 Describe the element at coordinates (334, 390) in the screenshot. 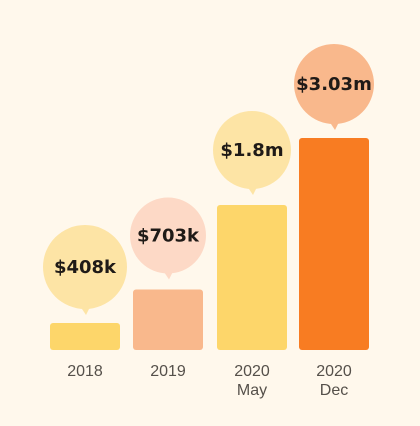

I see `category-sublabel-4: Dec` at that location.